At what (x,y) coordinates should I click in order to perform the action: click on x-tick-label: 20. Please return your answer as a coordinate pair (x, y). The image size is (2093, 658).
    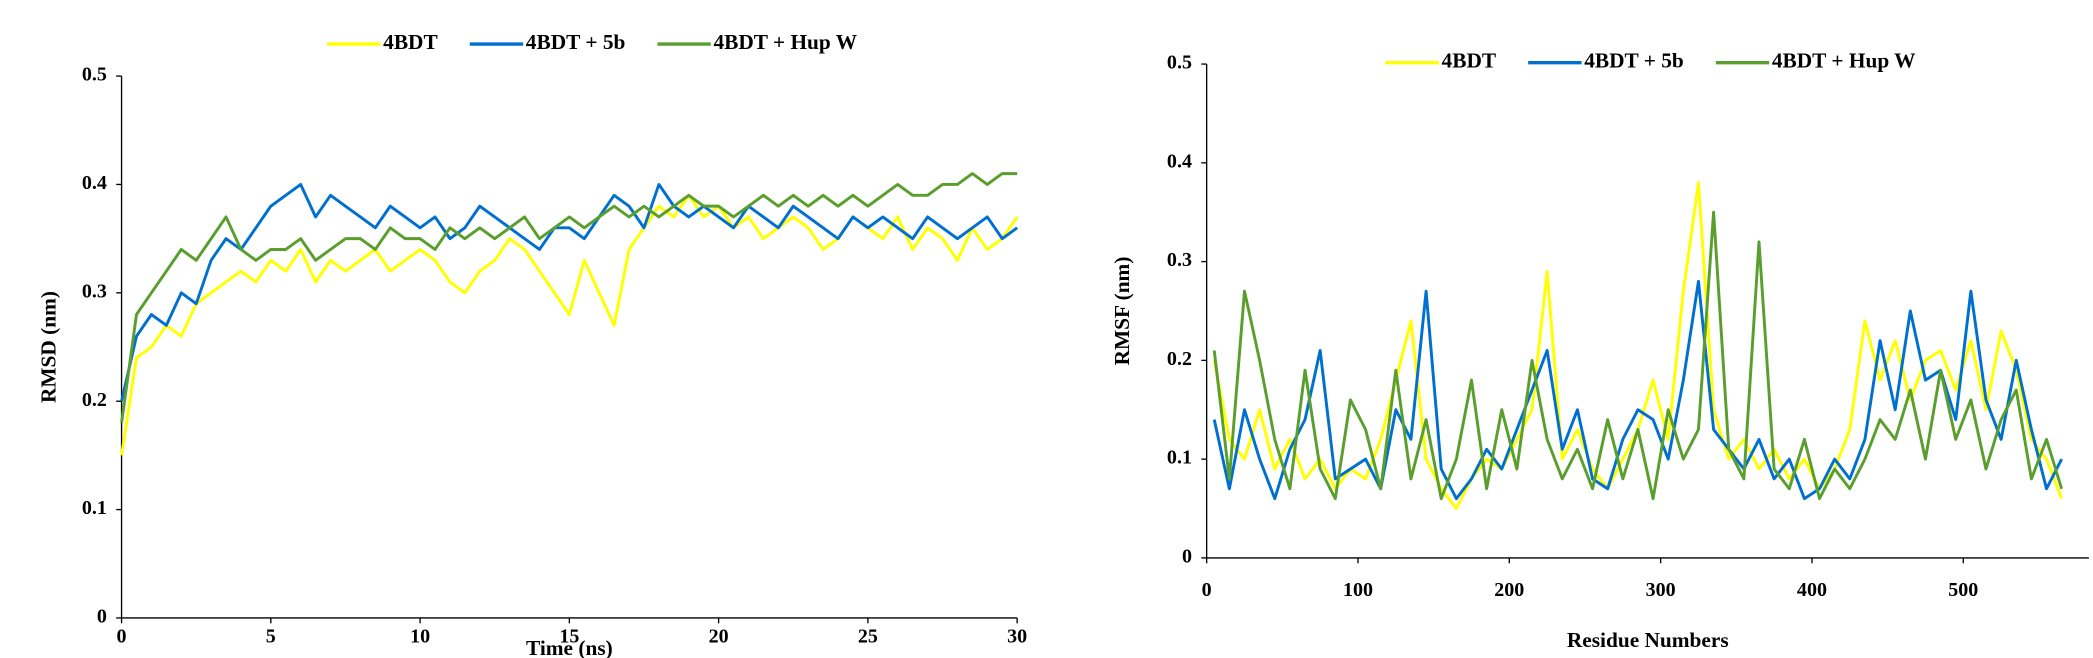
    Looking at the image, I should click on (719, 637).